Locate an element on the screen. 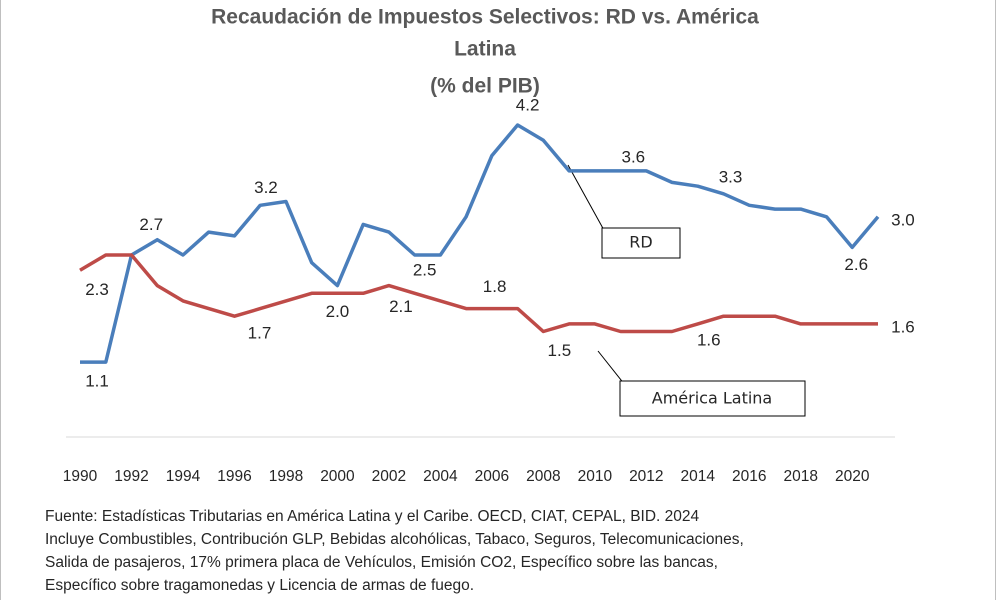  x-tick-label: 2010 is located at coordinates (595, 476).